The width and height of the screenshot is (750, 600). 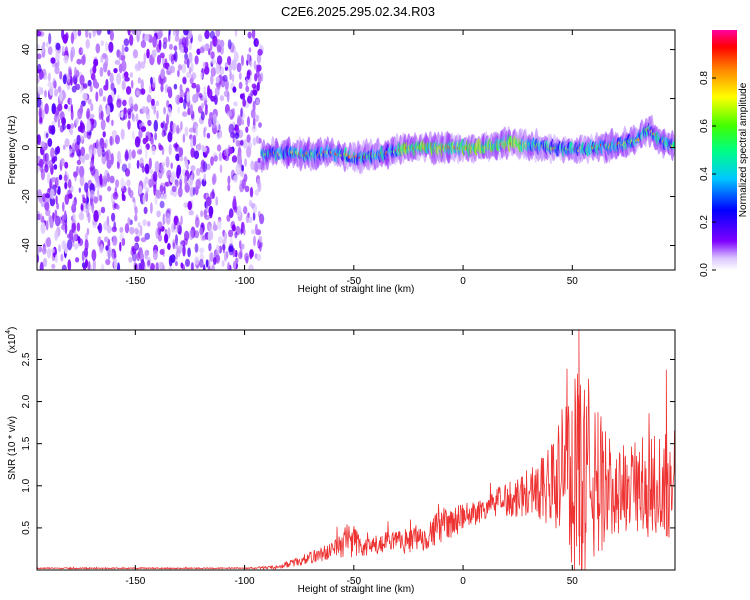 What do you see at coordinates (724, 150) in the screenshot?
I see `colorbar-gradient` at bounding box center [724, 150].